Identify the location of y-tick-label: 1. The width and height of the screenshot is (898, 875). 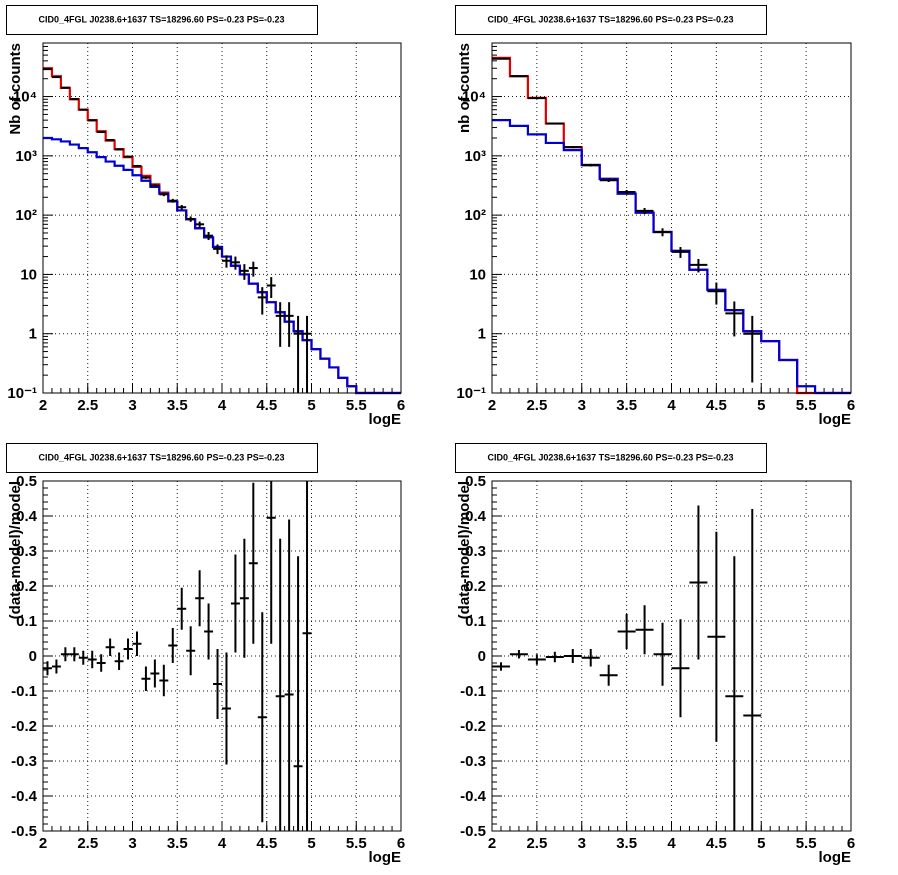
(482, 334).